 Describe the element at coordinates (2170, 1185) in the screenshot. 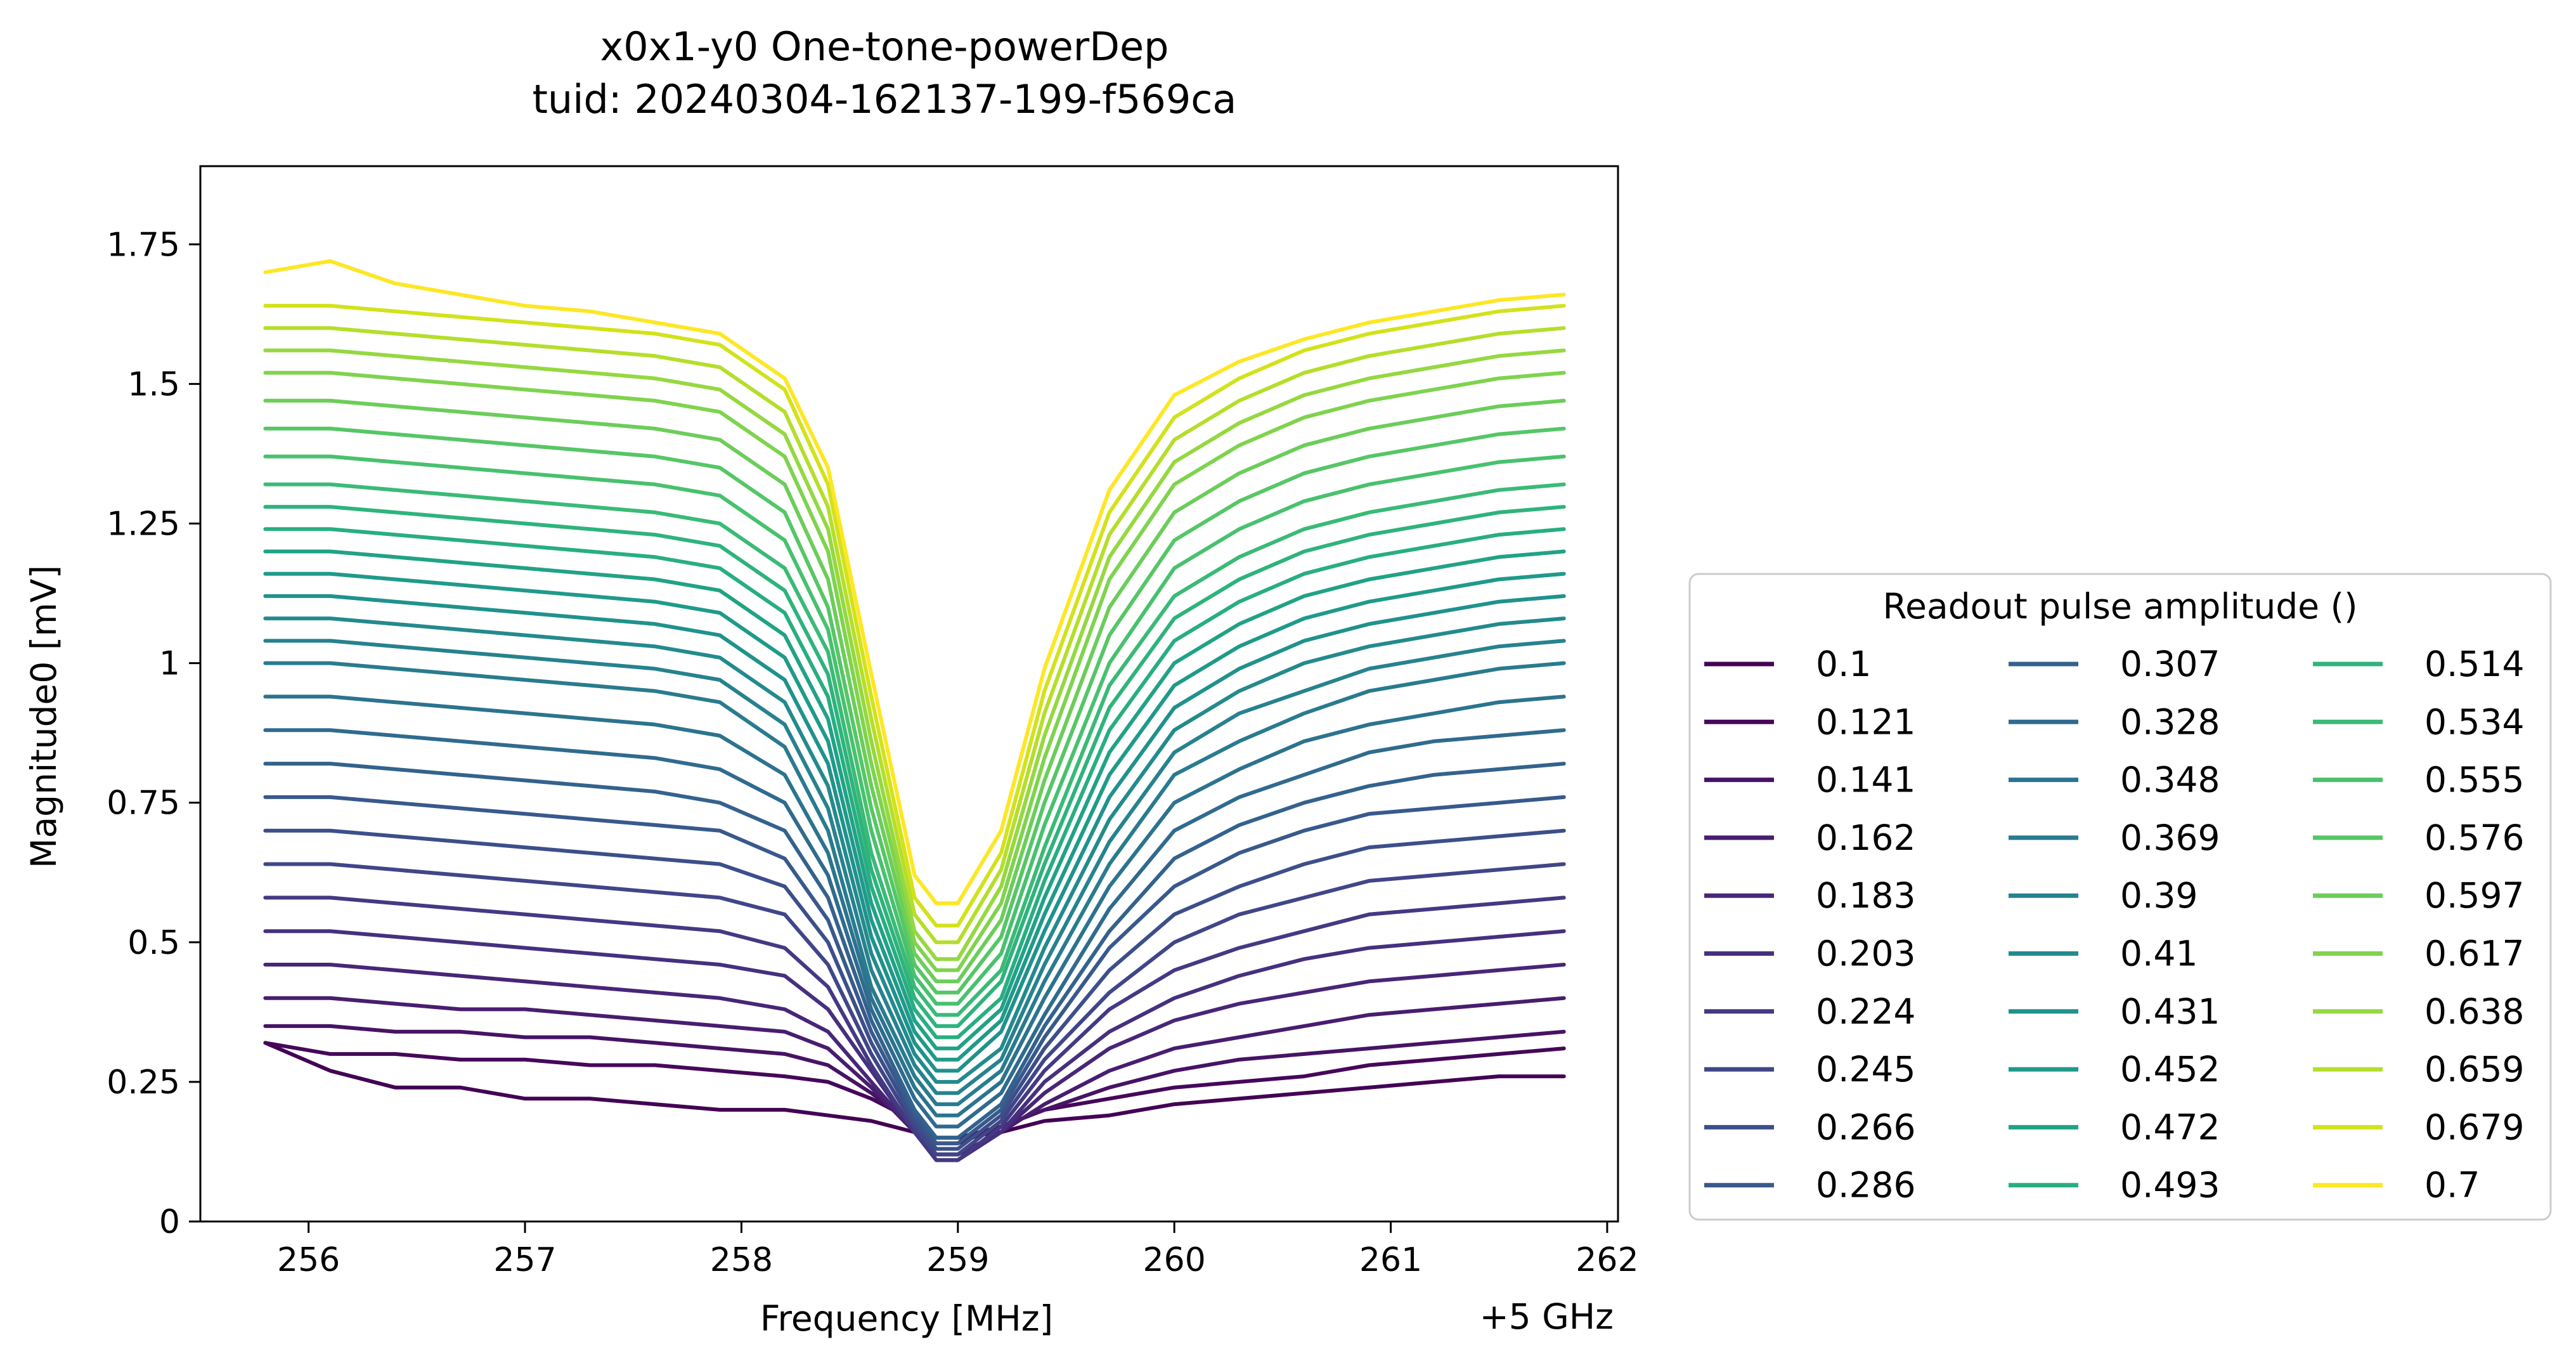

I see `legend-label-19: 0.493` at that location.